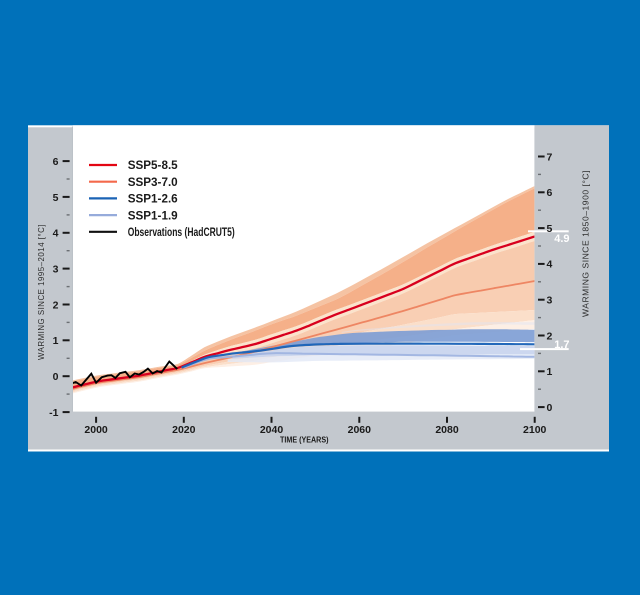  Describe the element at coordinates (41, 292) in the screenshot. I see `svg-text: WARMING SINCE 1995–2014 [°C]` at that location.